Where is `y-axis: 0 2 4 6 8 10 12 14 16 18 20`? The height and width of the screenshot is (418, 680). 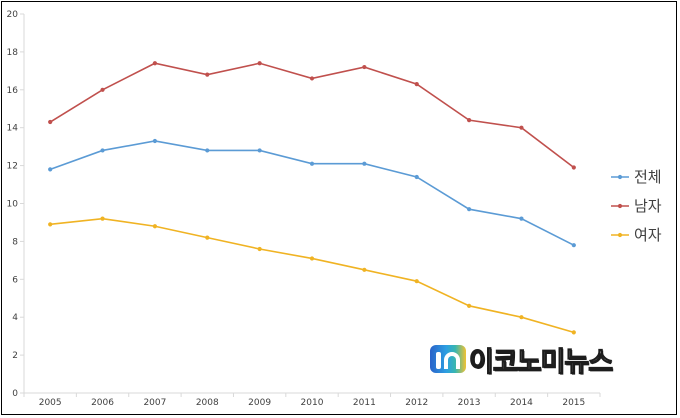
y-axis: 0 2 4 6 8 10 12 14 16 18 20 is located at coordinates (16, 204).